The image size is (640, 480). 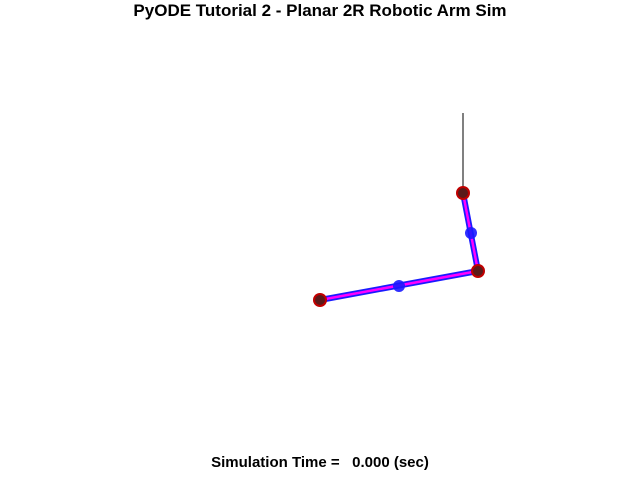 I want to click on base-joint-icon, so click(x=463, y=193).